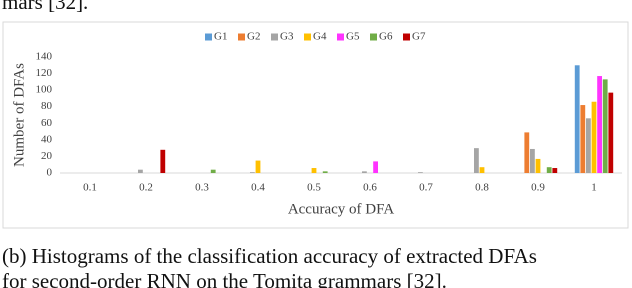  What do you see at coordinates (386, 37) in the screenshot?
I see `legend-label: G6` at bounding box center [386, 37].